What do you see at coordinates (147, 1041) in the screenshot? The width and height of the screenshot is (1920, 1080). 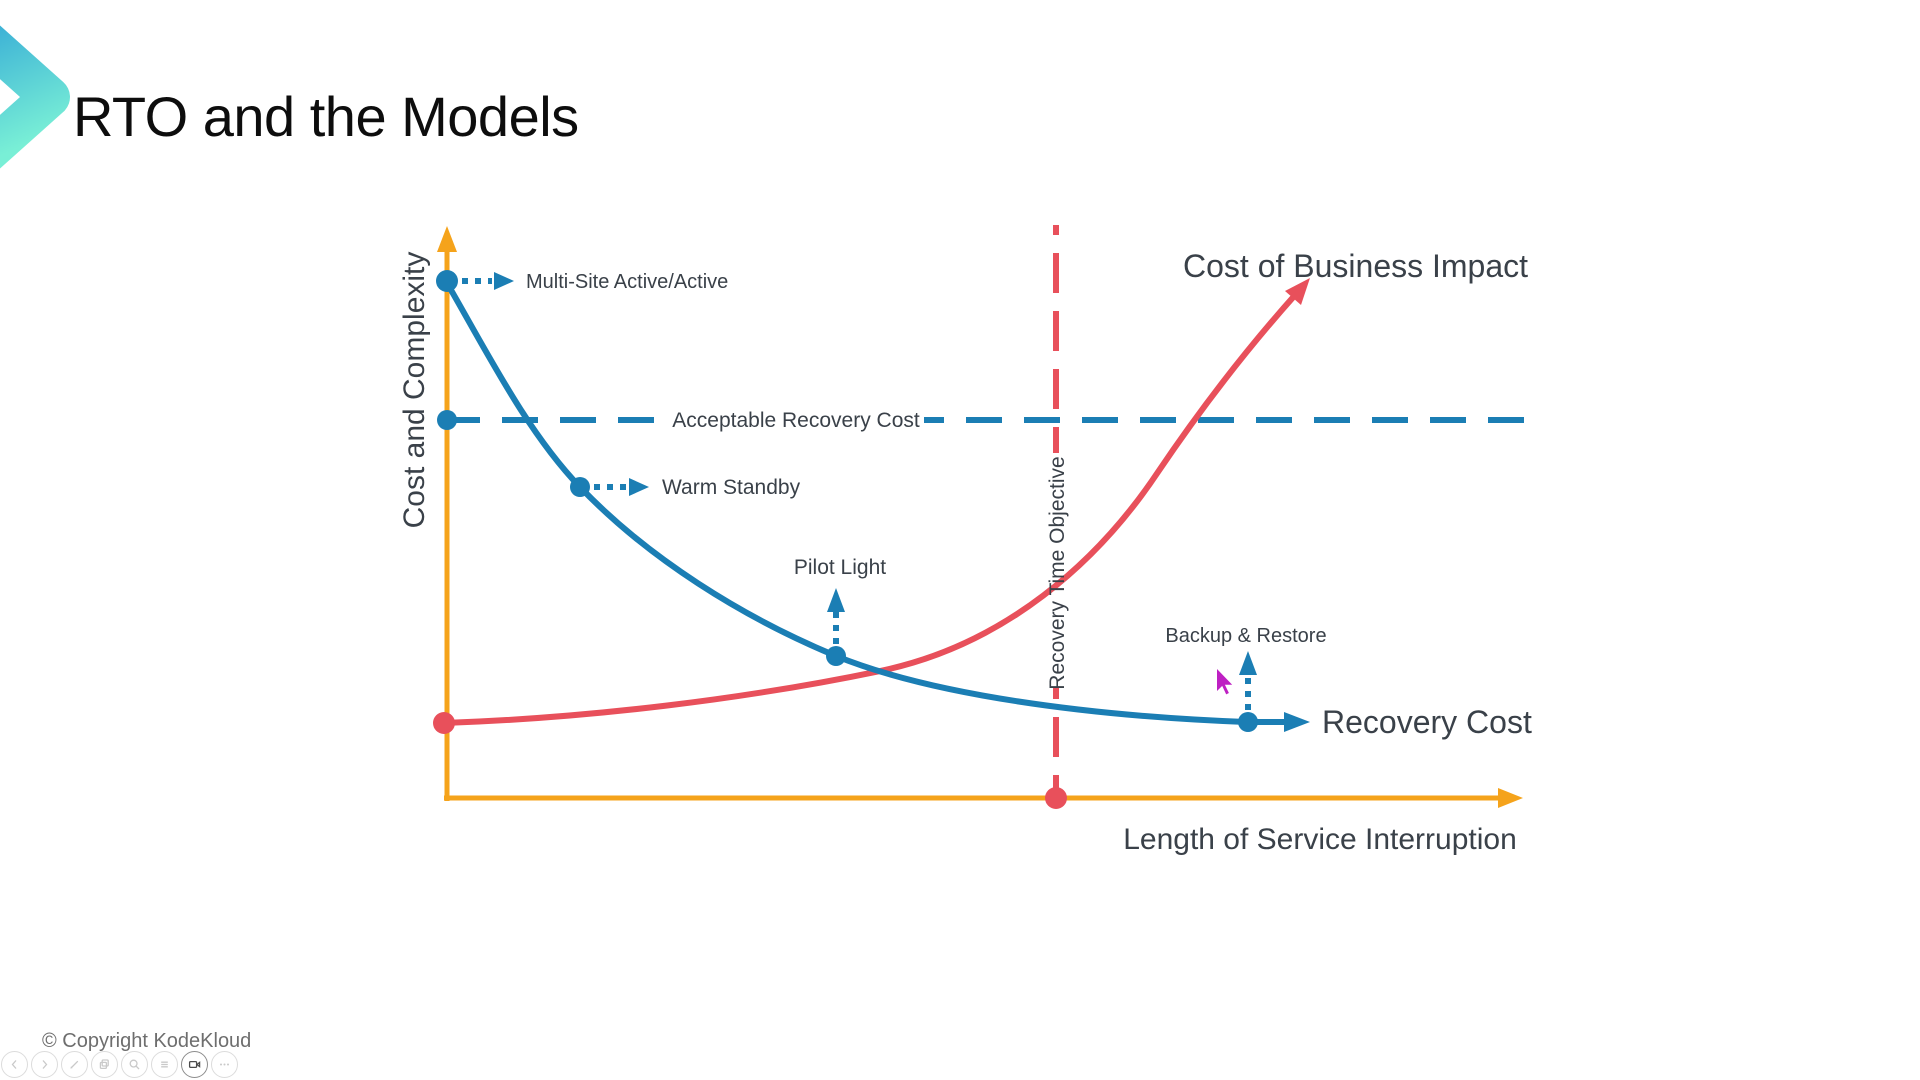 I see `copyright-text: © Copyright KodeKloud` at bounding box center [147, 1041].